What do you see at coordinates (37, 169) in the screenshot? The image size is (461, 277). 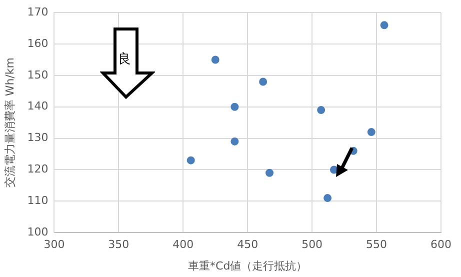 I see `y-tick-label: 120` at bounding box center [37, 169].